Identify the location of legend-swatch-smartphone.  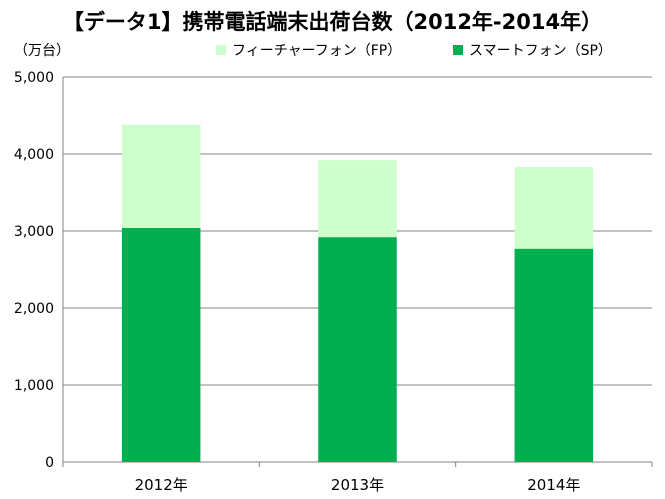
(458, 50).